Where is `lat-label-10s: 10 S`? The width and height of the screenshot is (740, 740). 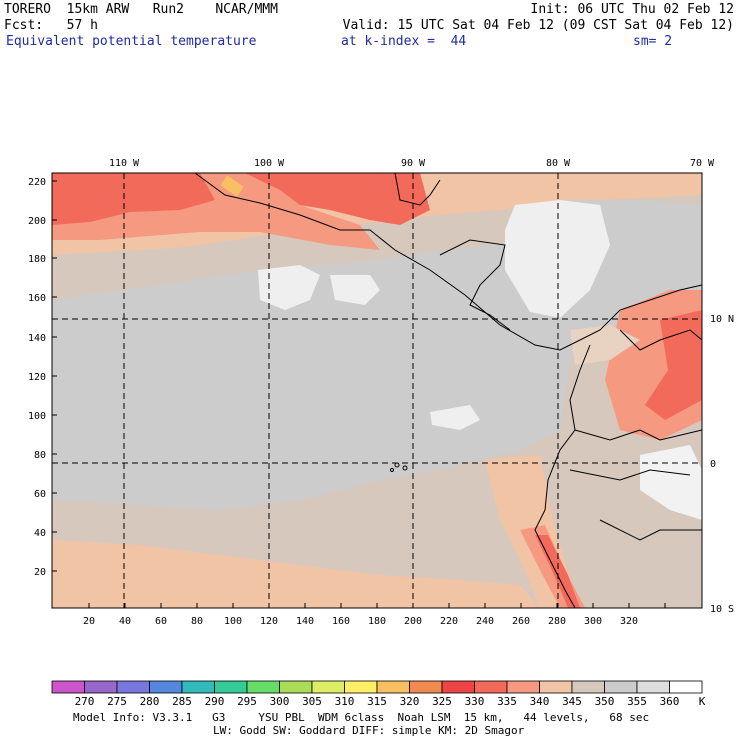
lat-label-10s: 10 S is located at coordinates (722, 609).